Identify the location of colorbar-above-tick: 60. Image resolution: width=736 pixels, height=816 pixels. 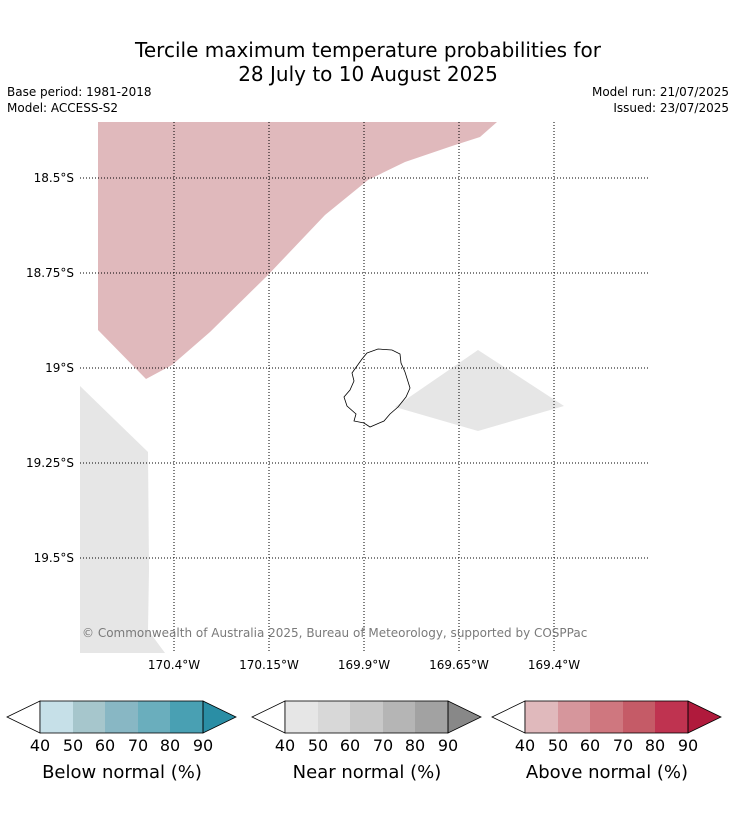
(590, 745).